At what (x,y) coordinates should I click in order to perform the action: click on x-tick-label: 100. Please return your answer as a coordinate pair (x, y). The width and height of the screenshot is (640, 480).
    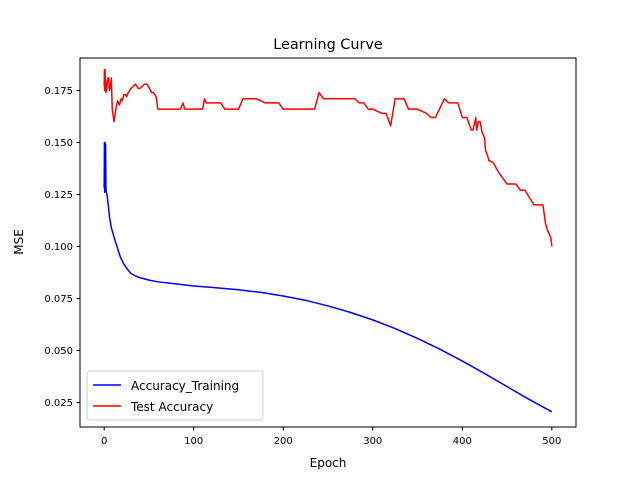
    Looking at the image, I should click on (193, 441).